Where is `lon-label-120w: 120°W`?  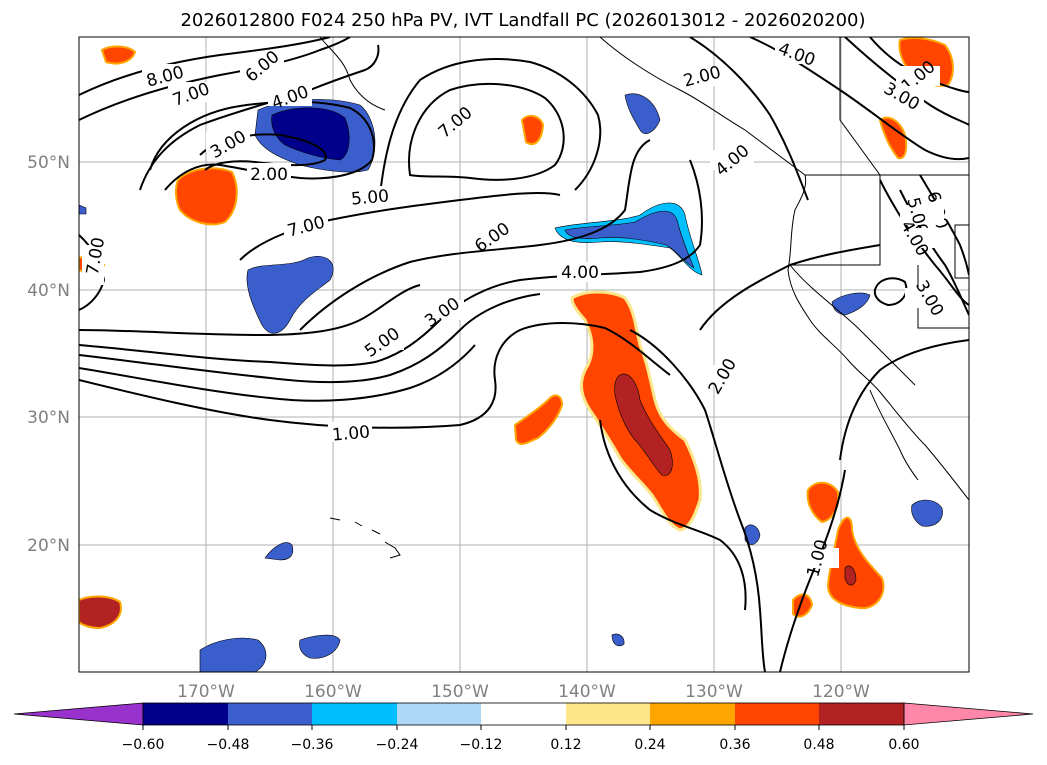
lon-label-120w: 120°W is located at coordinates (841, 692).